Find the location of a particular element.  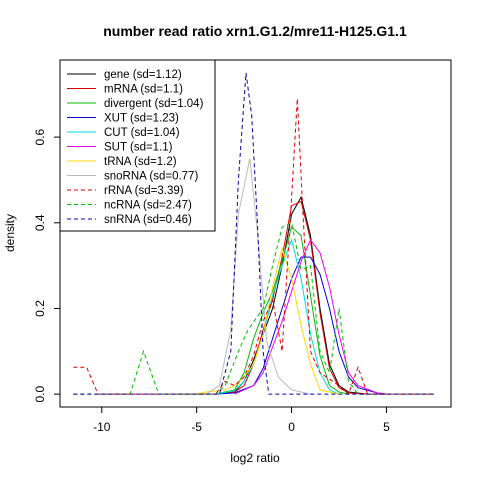

x-axis: -10 -5 0 5 is located at coordinates (241, 420).